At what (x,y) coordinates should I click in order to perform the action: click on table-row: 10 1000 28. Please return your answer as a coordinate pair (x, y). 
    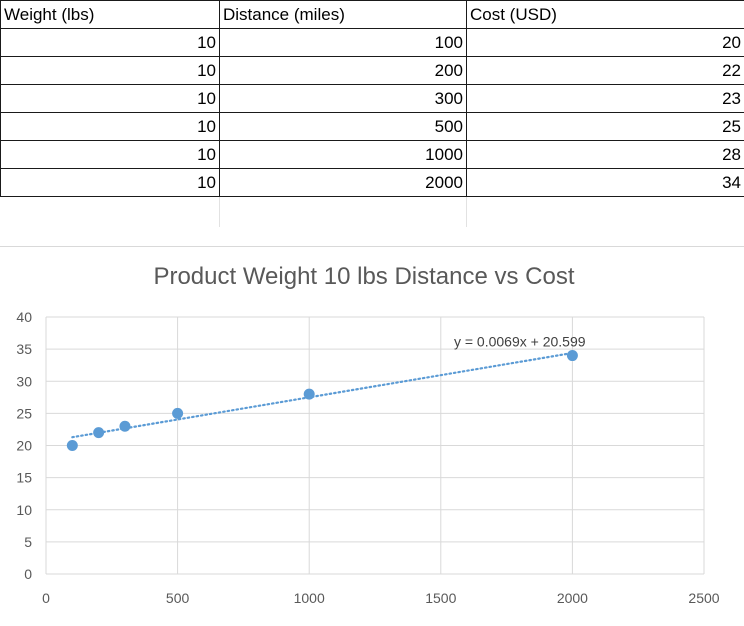
    Looking at the image, I should click on (372, 155).